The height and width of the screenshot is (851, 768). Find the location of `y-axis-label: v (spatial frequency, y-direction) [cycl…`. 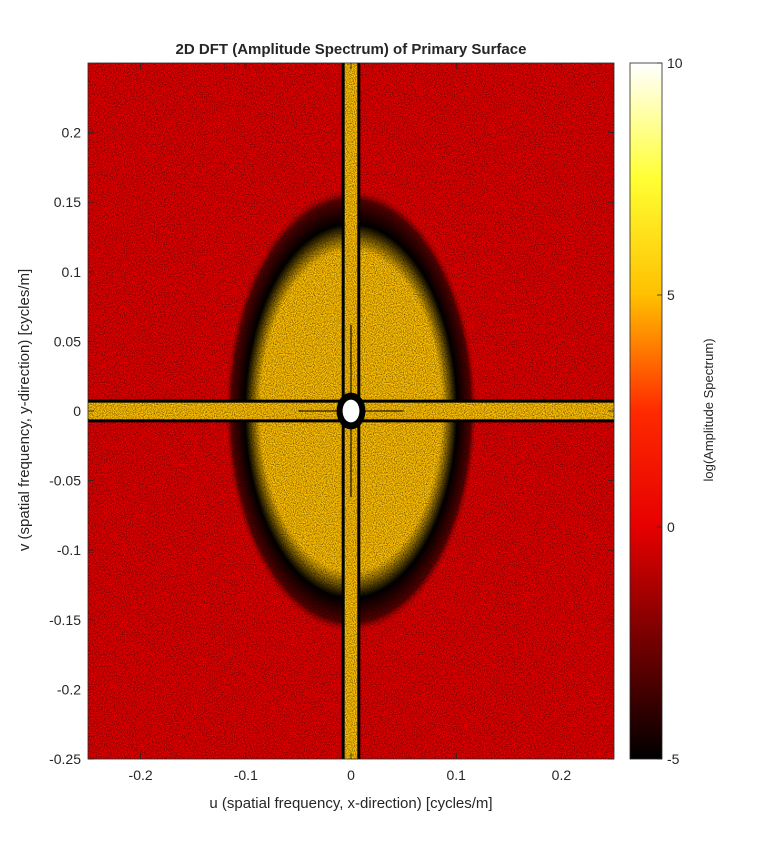

y-axis-label: v (spatial frequency, y-direction) [cycl… is located at coordinates (24, 410).